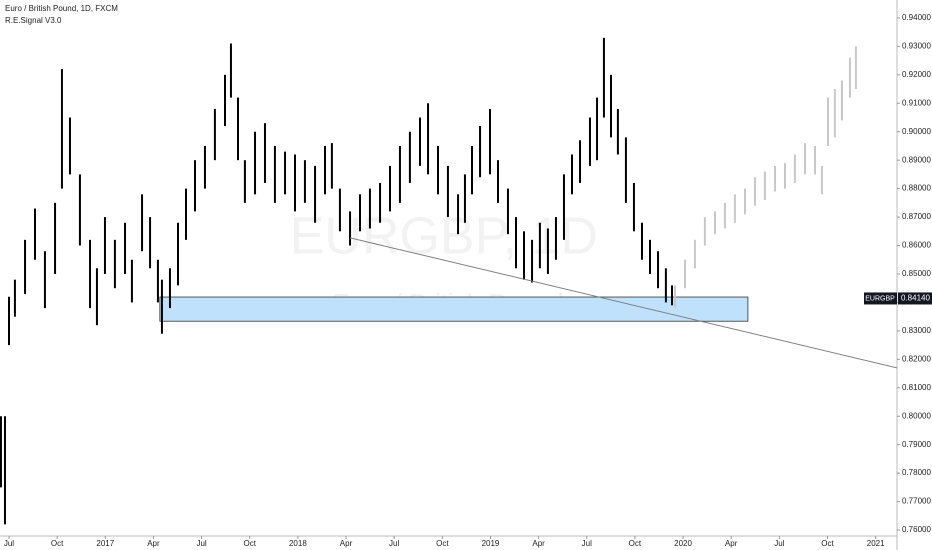 The width and height of the screenshot is (932, 550). I want to click on y-tick-label: 0.78000, so click(916, 472).